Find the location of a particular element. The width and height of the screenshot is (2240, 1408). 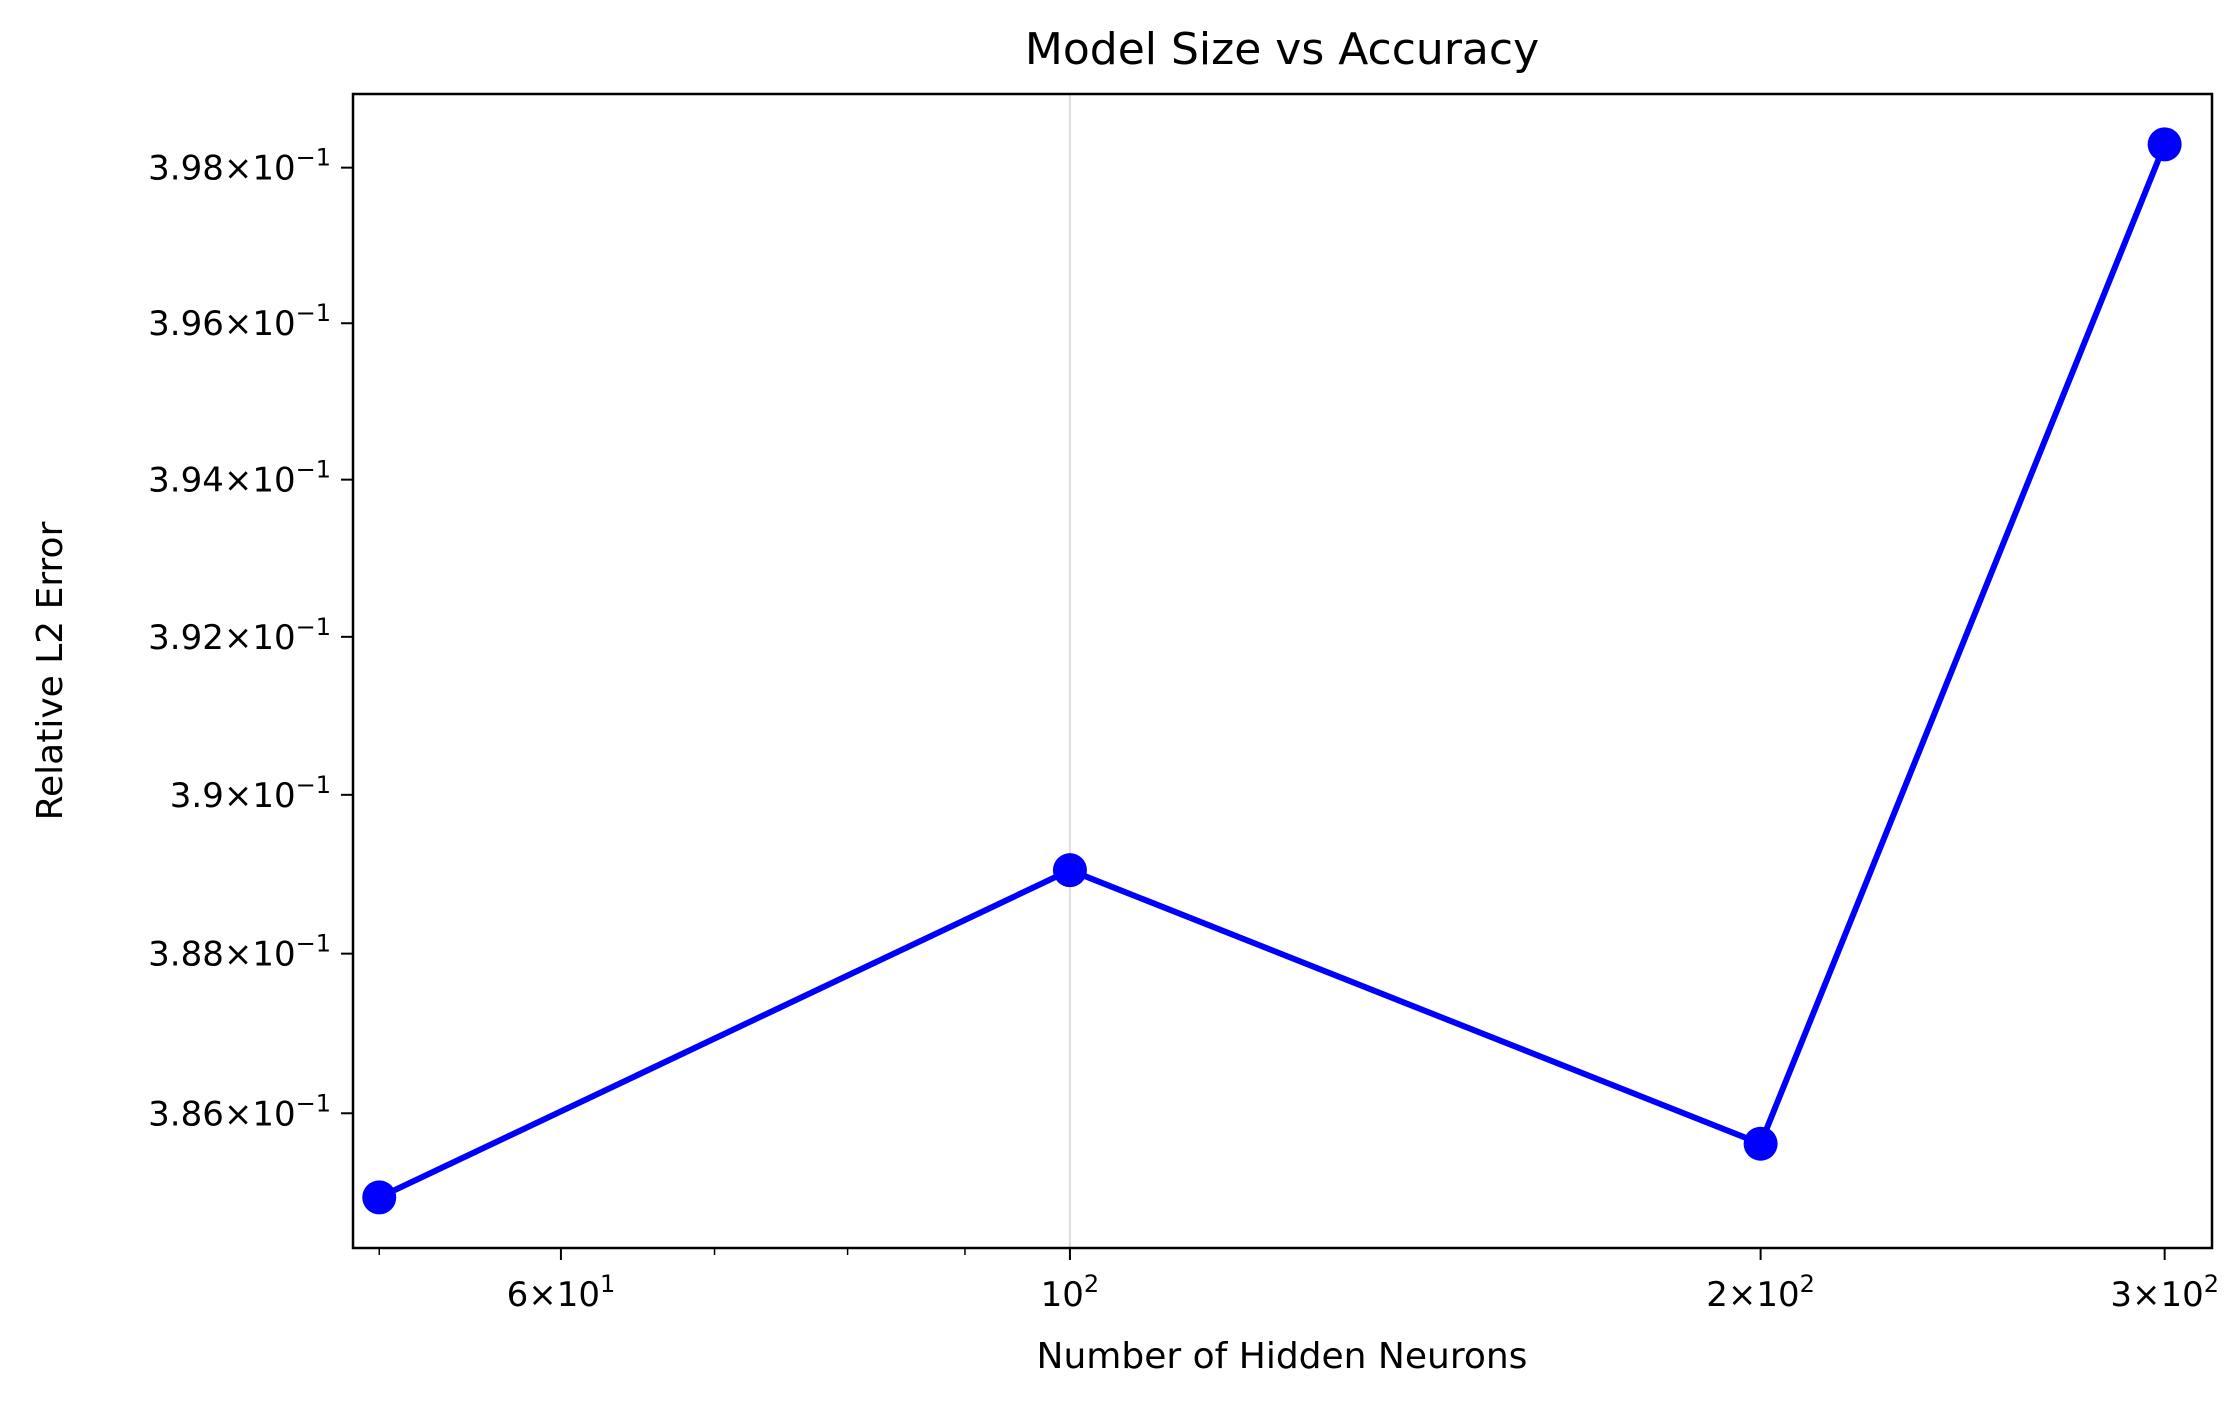

y-tick-label: 3.9×10⁻¹ is located at coordinates (250, 793).